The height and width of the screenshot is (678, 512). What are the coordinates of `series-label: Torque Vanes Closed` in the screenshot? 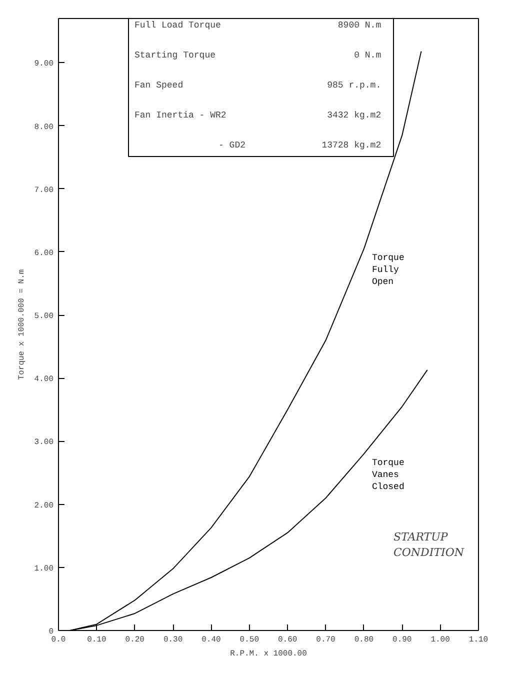 It's located at (388, 475).